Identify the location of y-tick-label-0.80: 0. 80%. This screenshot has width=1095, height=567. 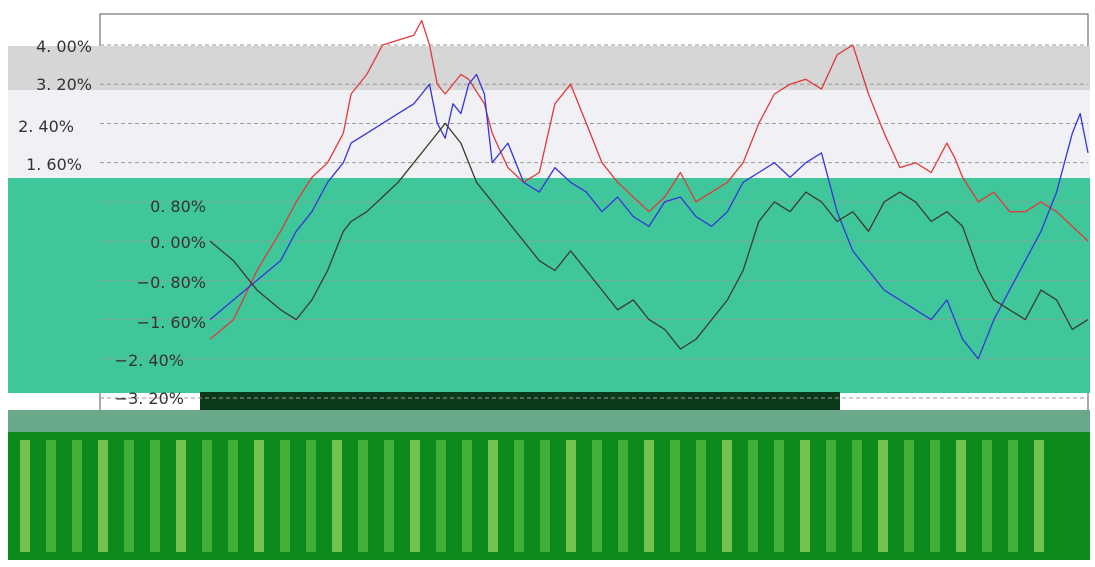
(178, 206).